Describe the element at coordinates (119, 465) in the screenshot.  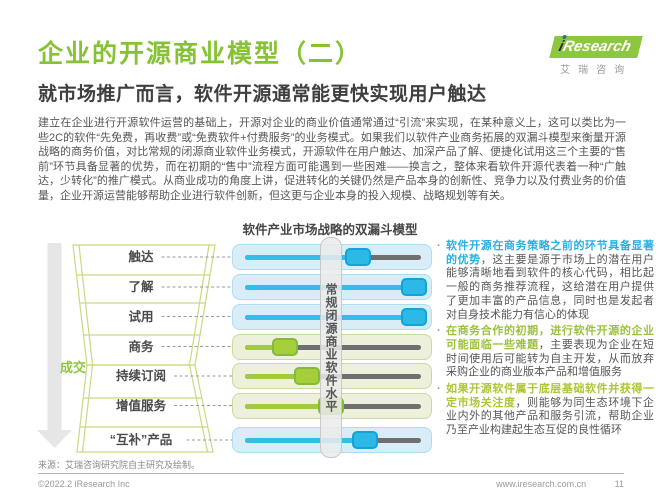
I see `source-note: 来源：艾瑞咨询研究院自主研究及绘制。` at that location.